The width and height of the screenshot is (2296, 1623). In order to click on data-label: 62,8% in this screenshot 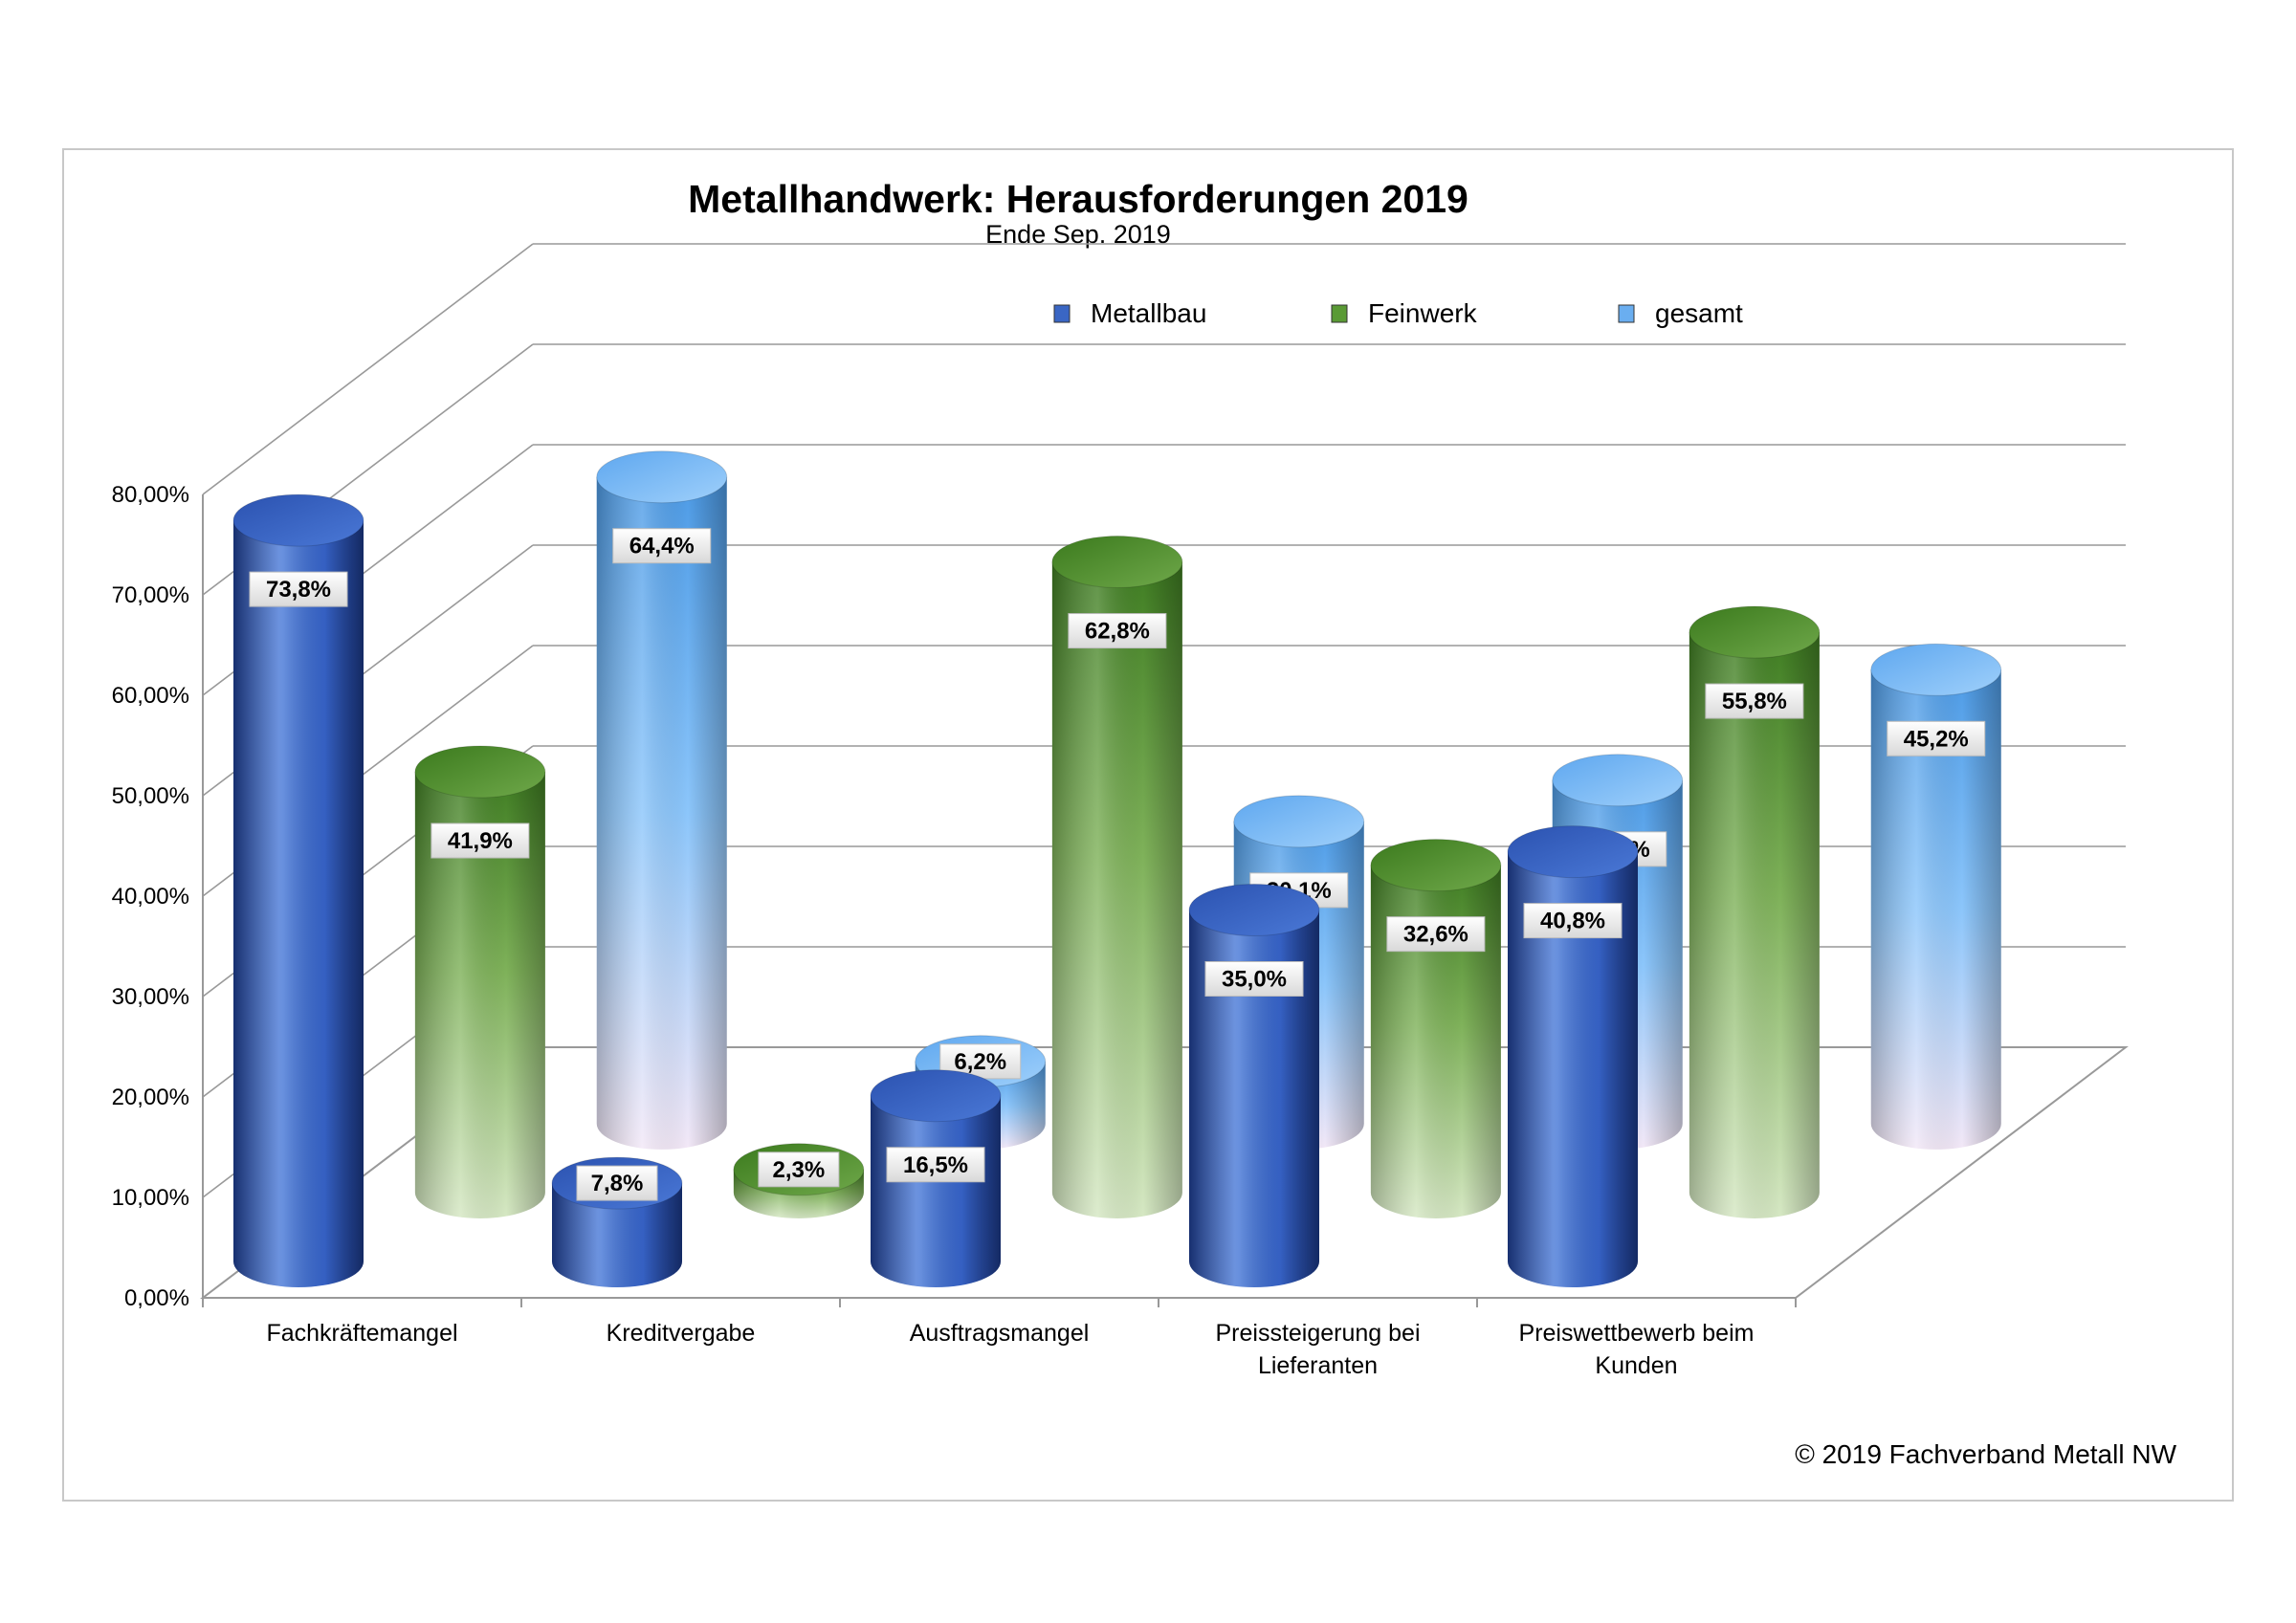, I will do `click(1117, 632)`.